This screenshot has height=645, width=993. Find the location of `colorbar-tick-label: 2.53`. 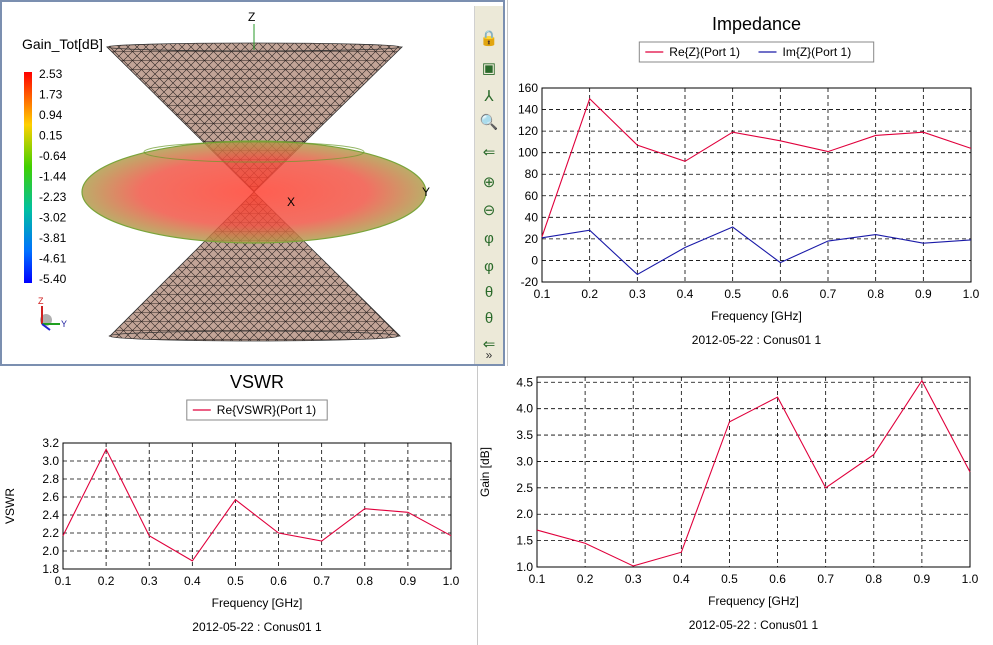

colorbar-tick-label: 2.53 is located at coordinates (51, 74).